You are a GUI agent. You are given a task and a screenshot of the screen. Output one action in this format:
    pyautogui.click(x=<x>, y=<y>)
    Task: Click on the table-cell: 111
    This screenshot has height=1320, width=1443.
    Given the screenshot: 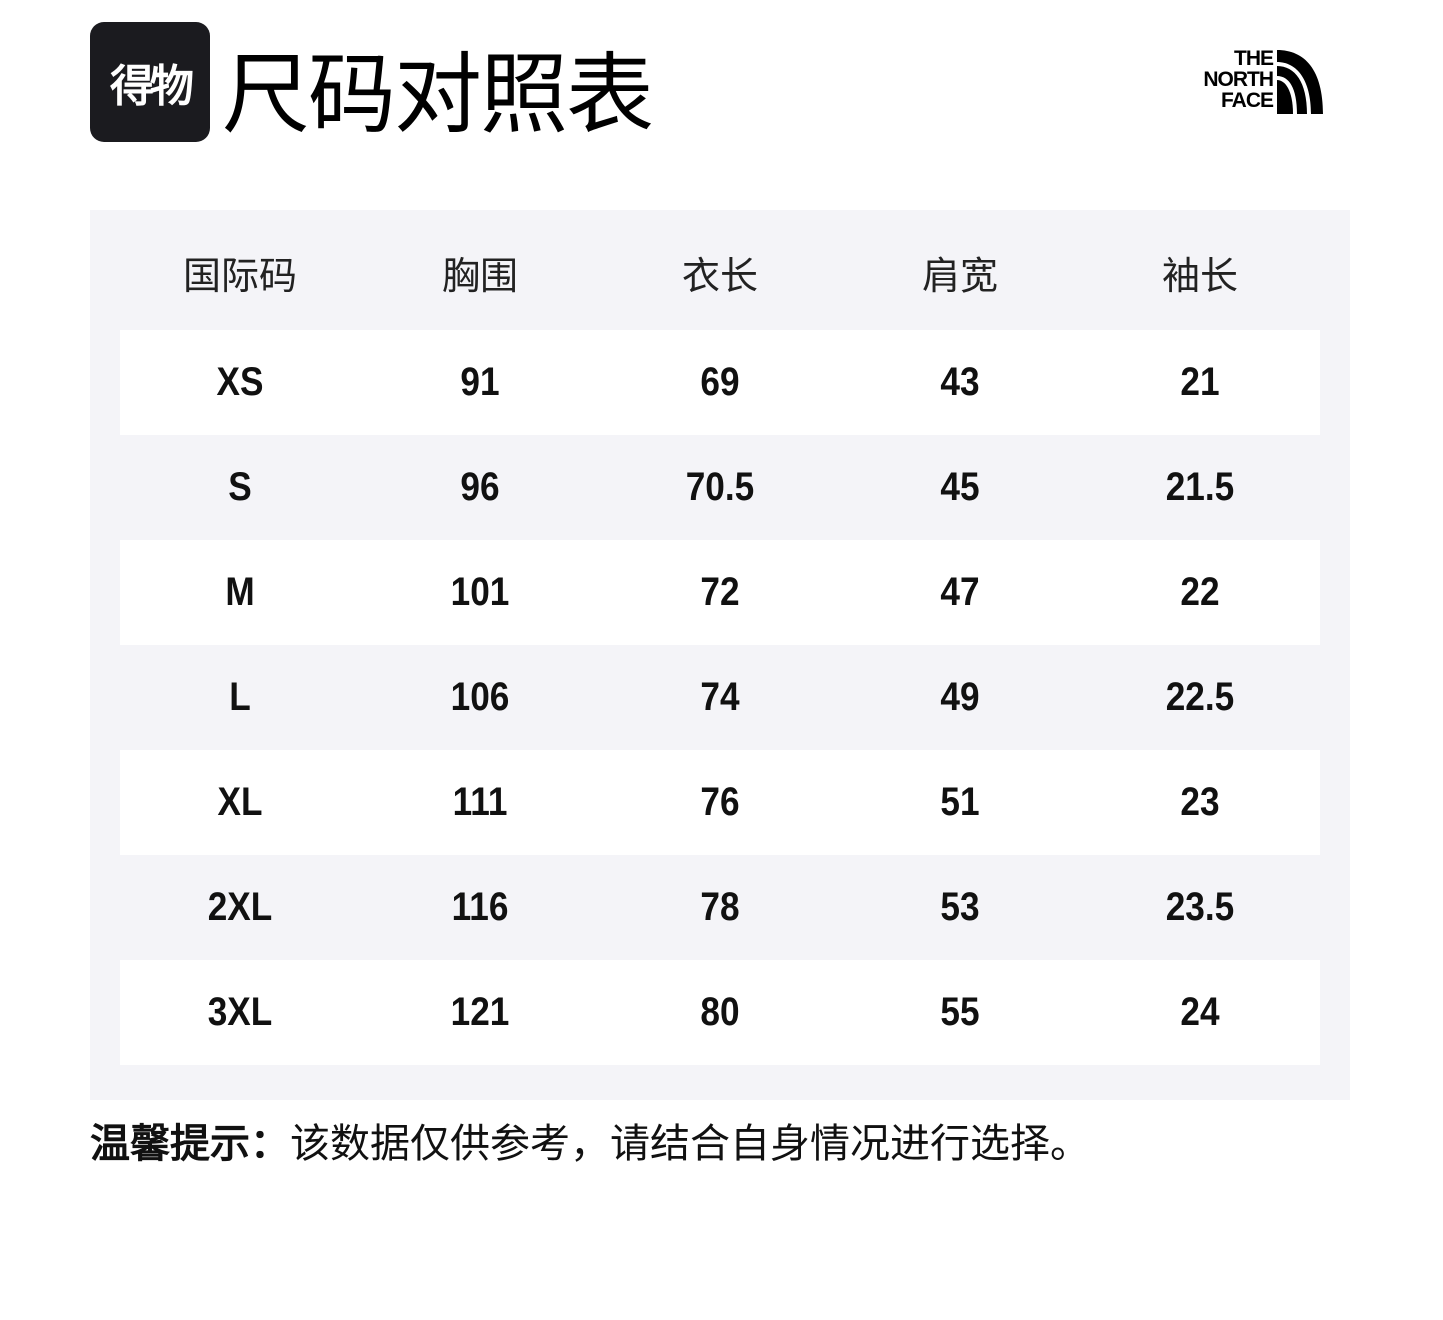 What is the action you would take?
    pyautogui.click(x=480, y=802)
    